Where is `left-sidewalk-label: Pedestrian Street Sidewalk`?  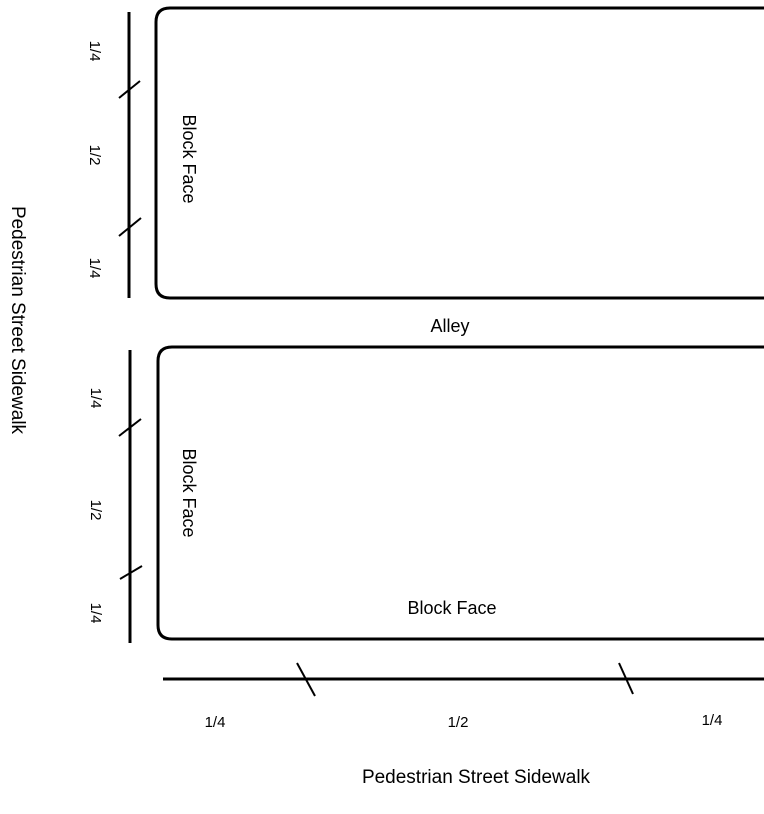
left-sidewalk-label: Pedestrian Street Sidewalk is located at coordinates (17, 320).